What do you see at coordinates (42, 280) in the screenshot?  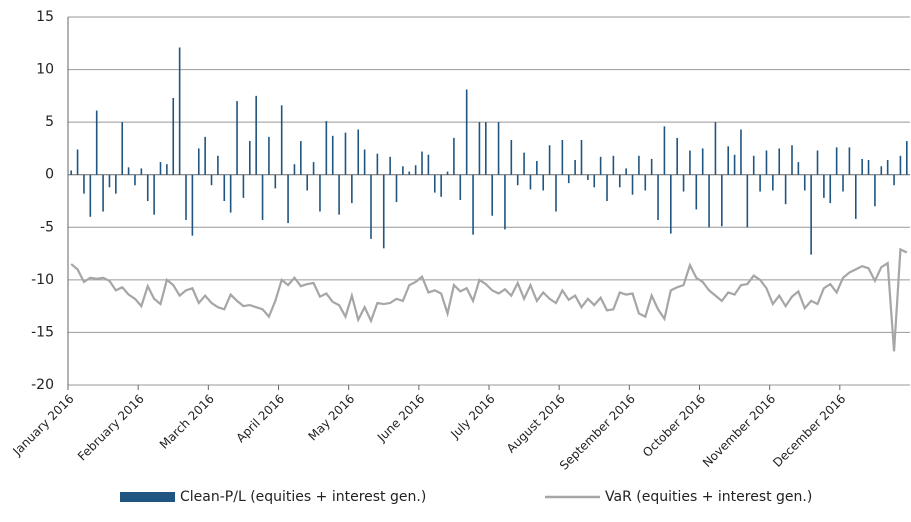 I see `y-tick-label: -10` at bounding box center [42, 280].